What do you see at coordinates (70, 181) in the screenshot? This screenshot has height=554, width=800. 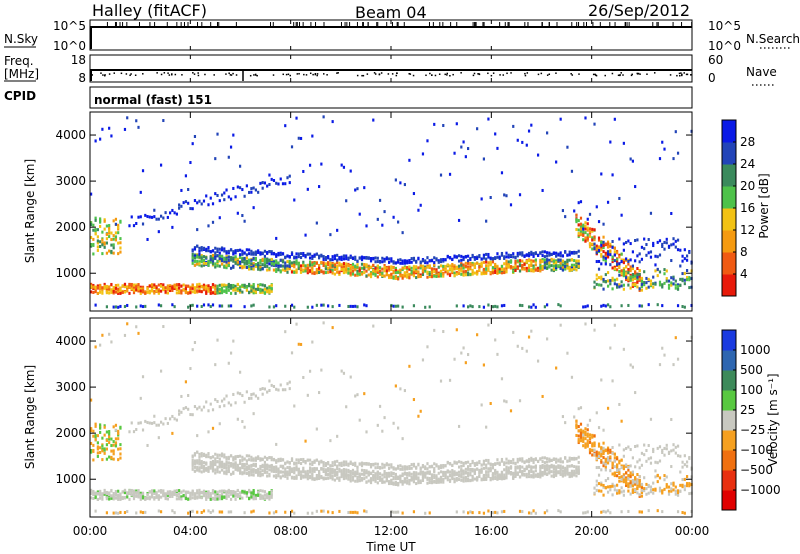 I see `y-tick-label: 3000` at bounding box center [70, 181].